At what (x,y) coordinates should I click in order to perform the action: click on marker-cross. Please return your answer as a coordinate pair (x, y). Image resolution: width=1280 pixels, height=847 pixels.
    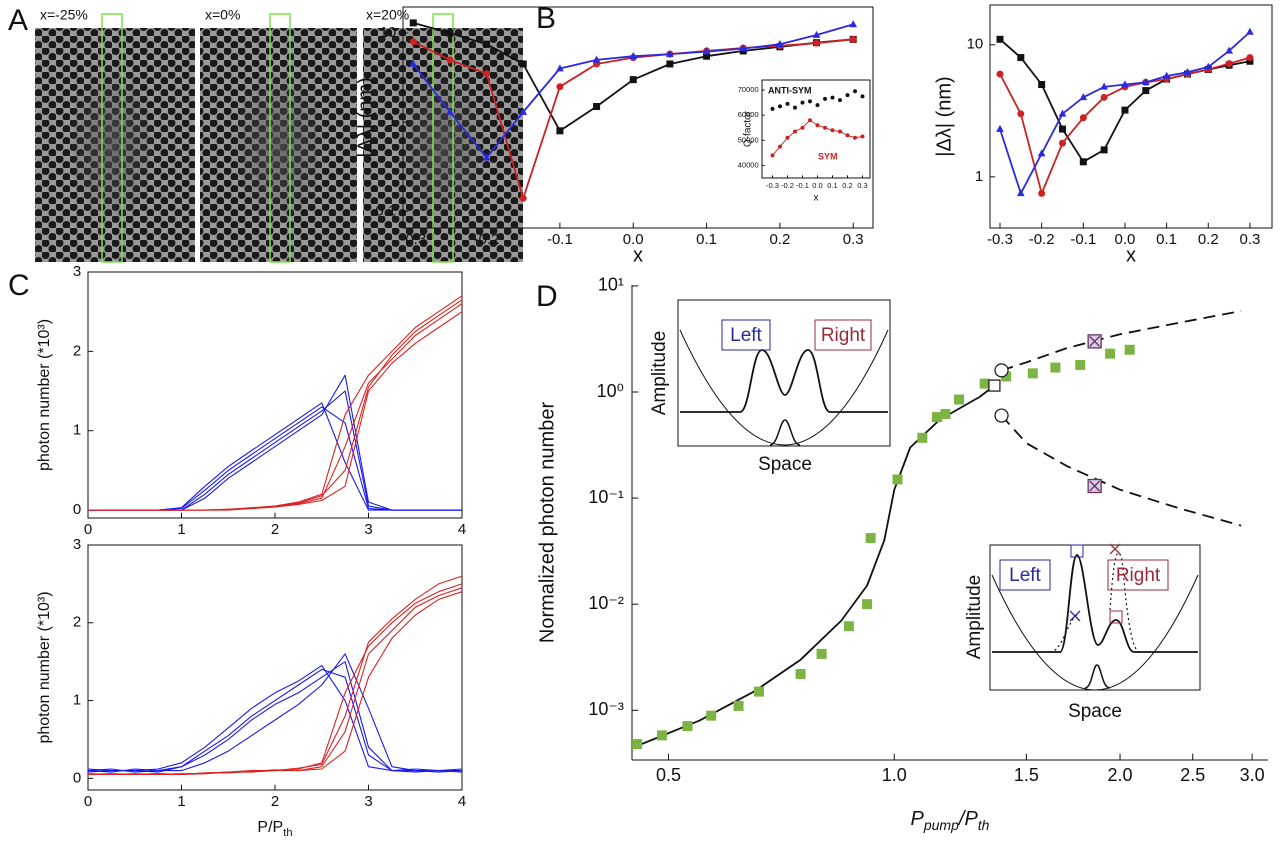
    Looking at the image, I should click on (1095, 486).